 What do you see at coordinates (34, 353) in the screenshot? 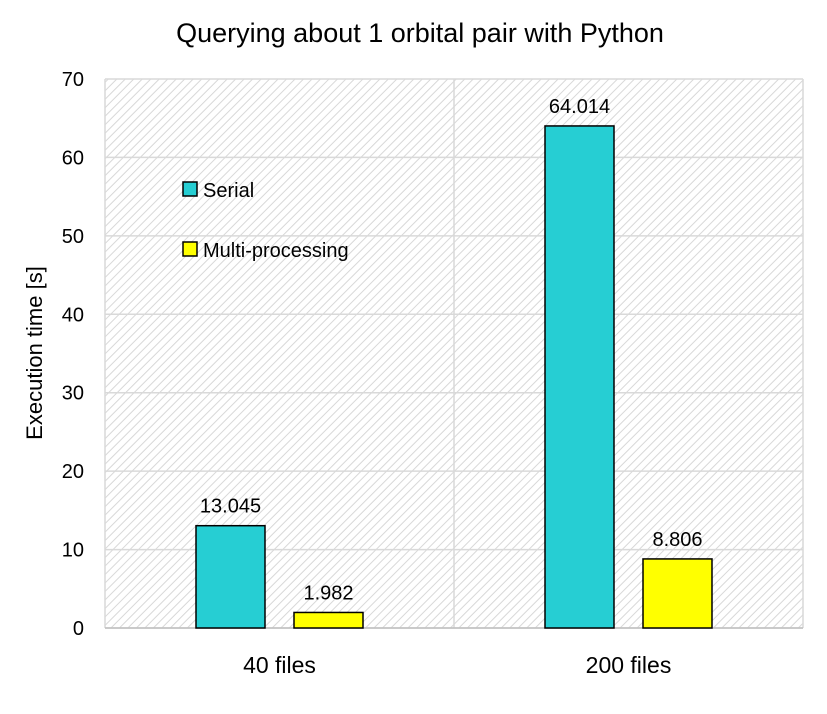
I see `y-axis-title: Execution time [s]` at bounding box center [34, 353].